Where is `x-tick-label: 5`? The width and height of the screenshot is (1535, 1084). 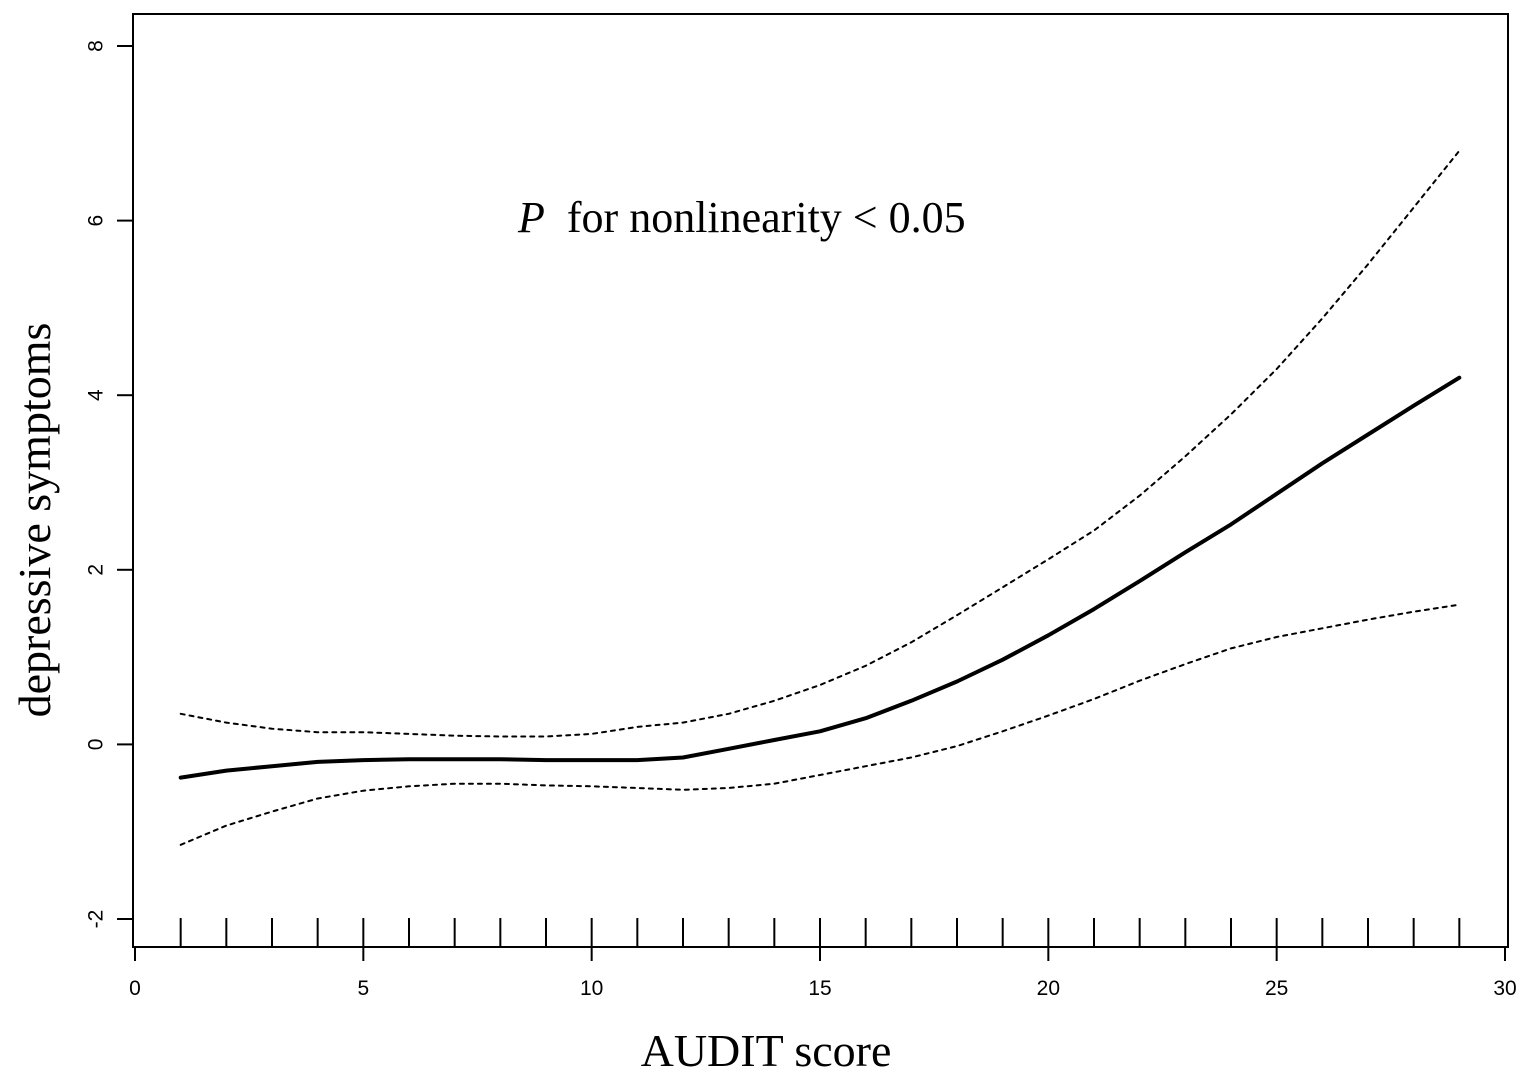
x-tick-label: 5 is located at coordinates (363, 988).